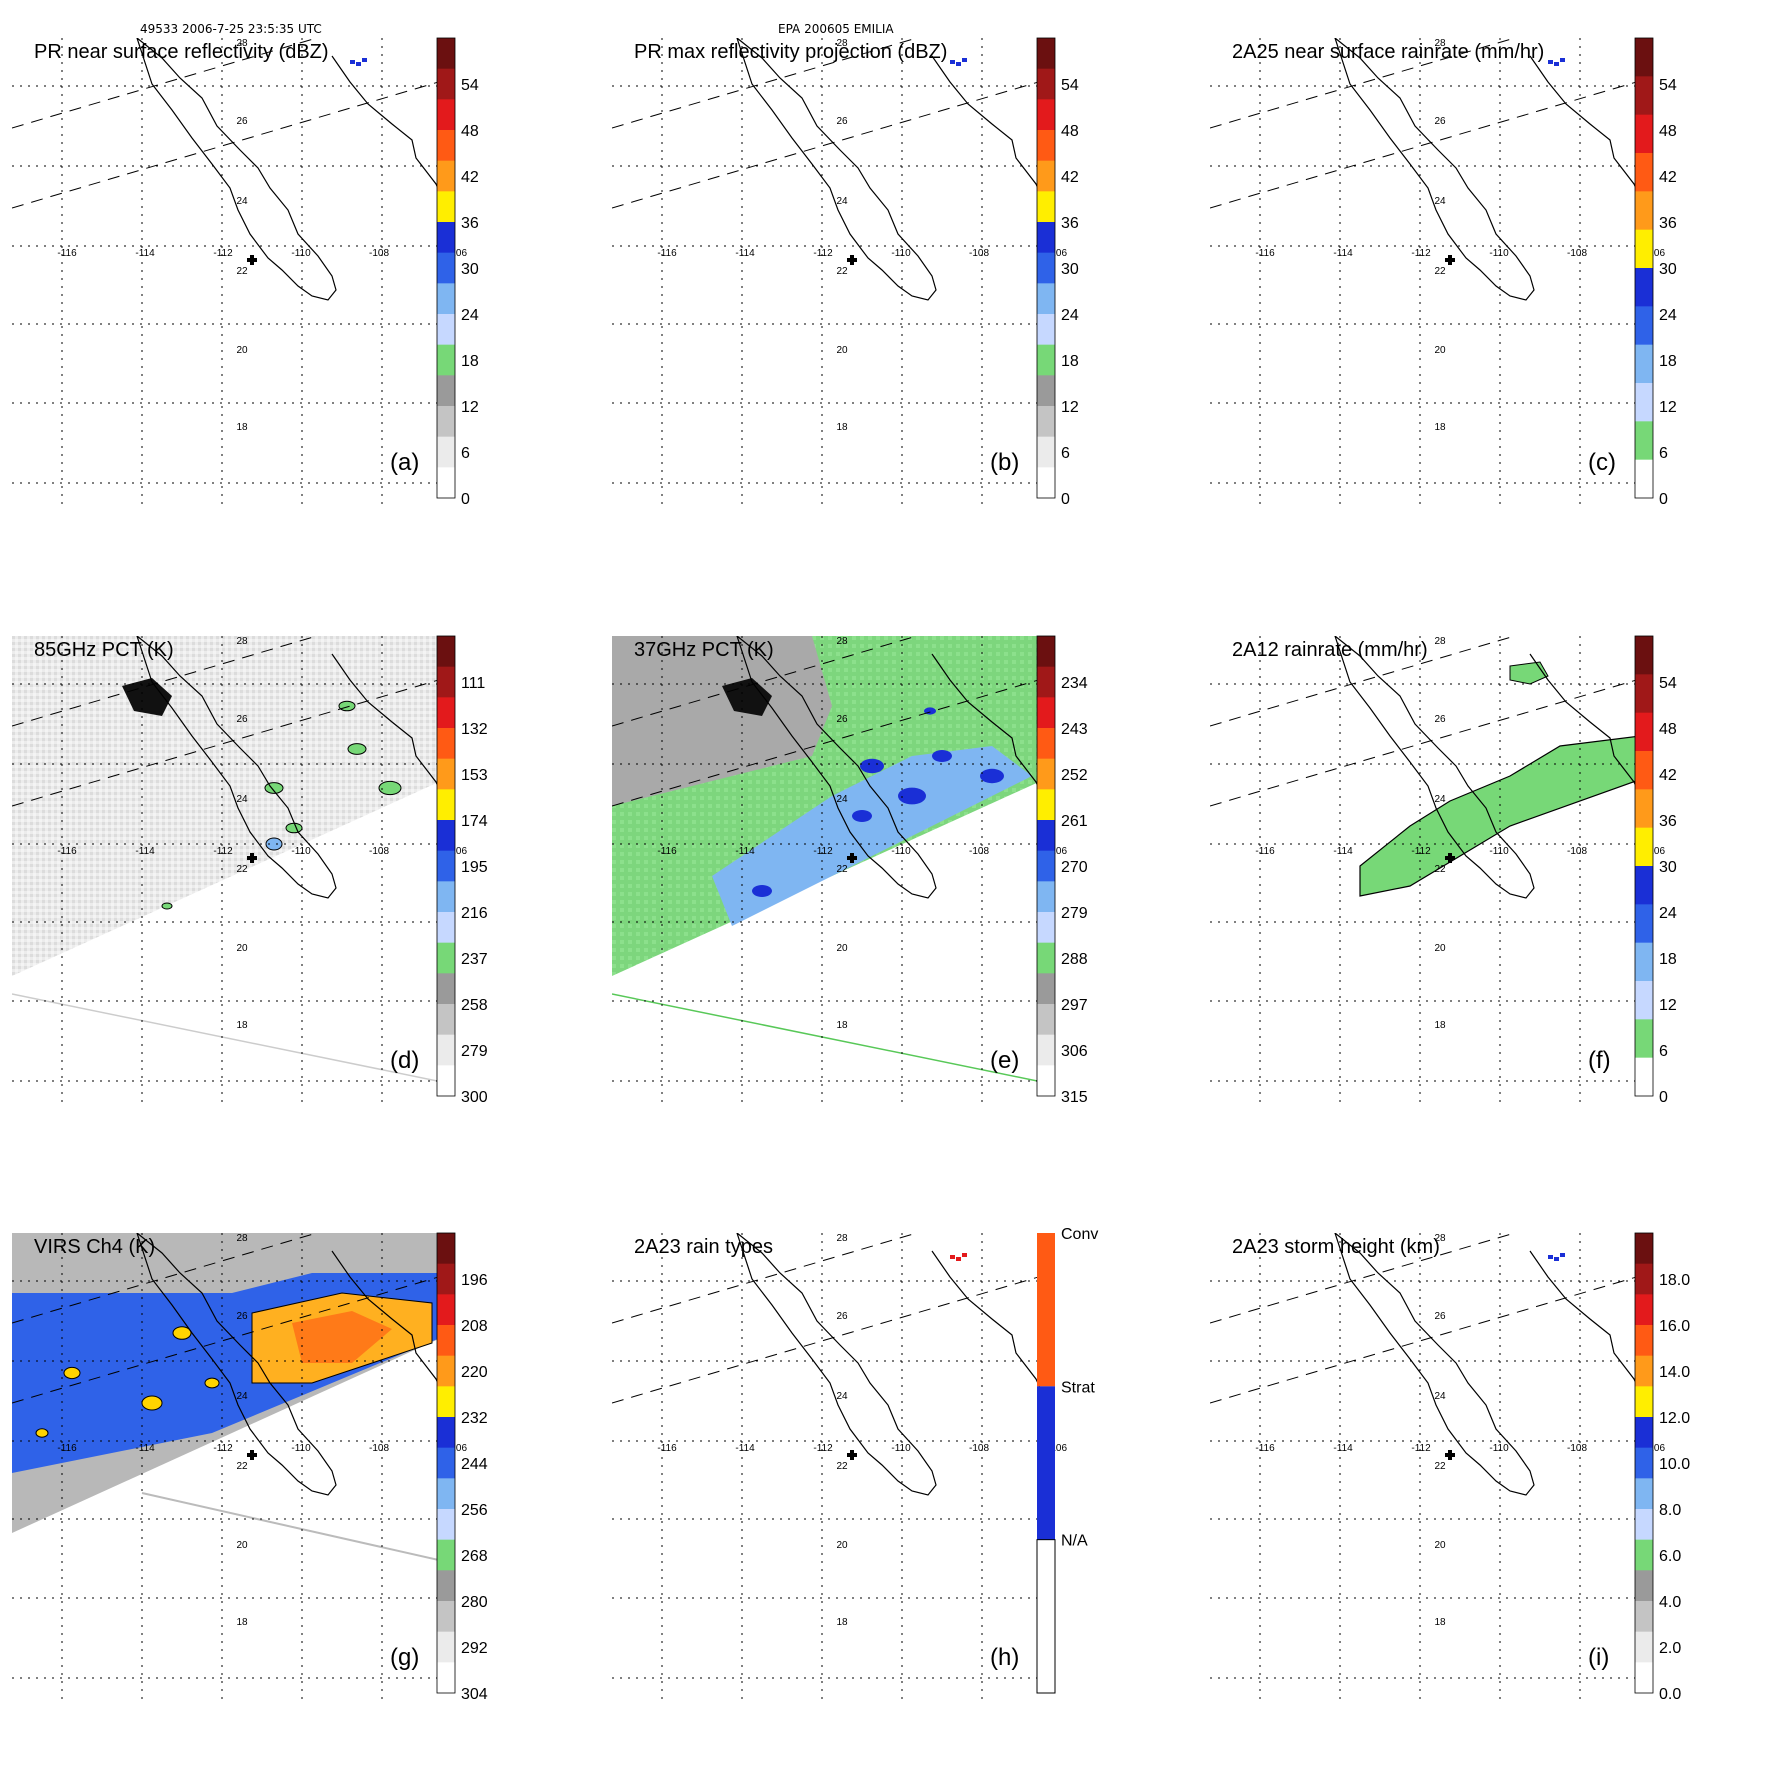  What do you see at coordinates (1670, 1648) in the screenshot?
I see `colorbar-tick-label: 2.0` at bounding box center [1670, 1648].